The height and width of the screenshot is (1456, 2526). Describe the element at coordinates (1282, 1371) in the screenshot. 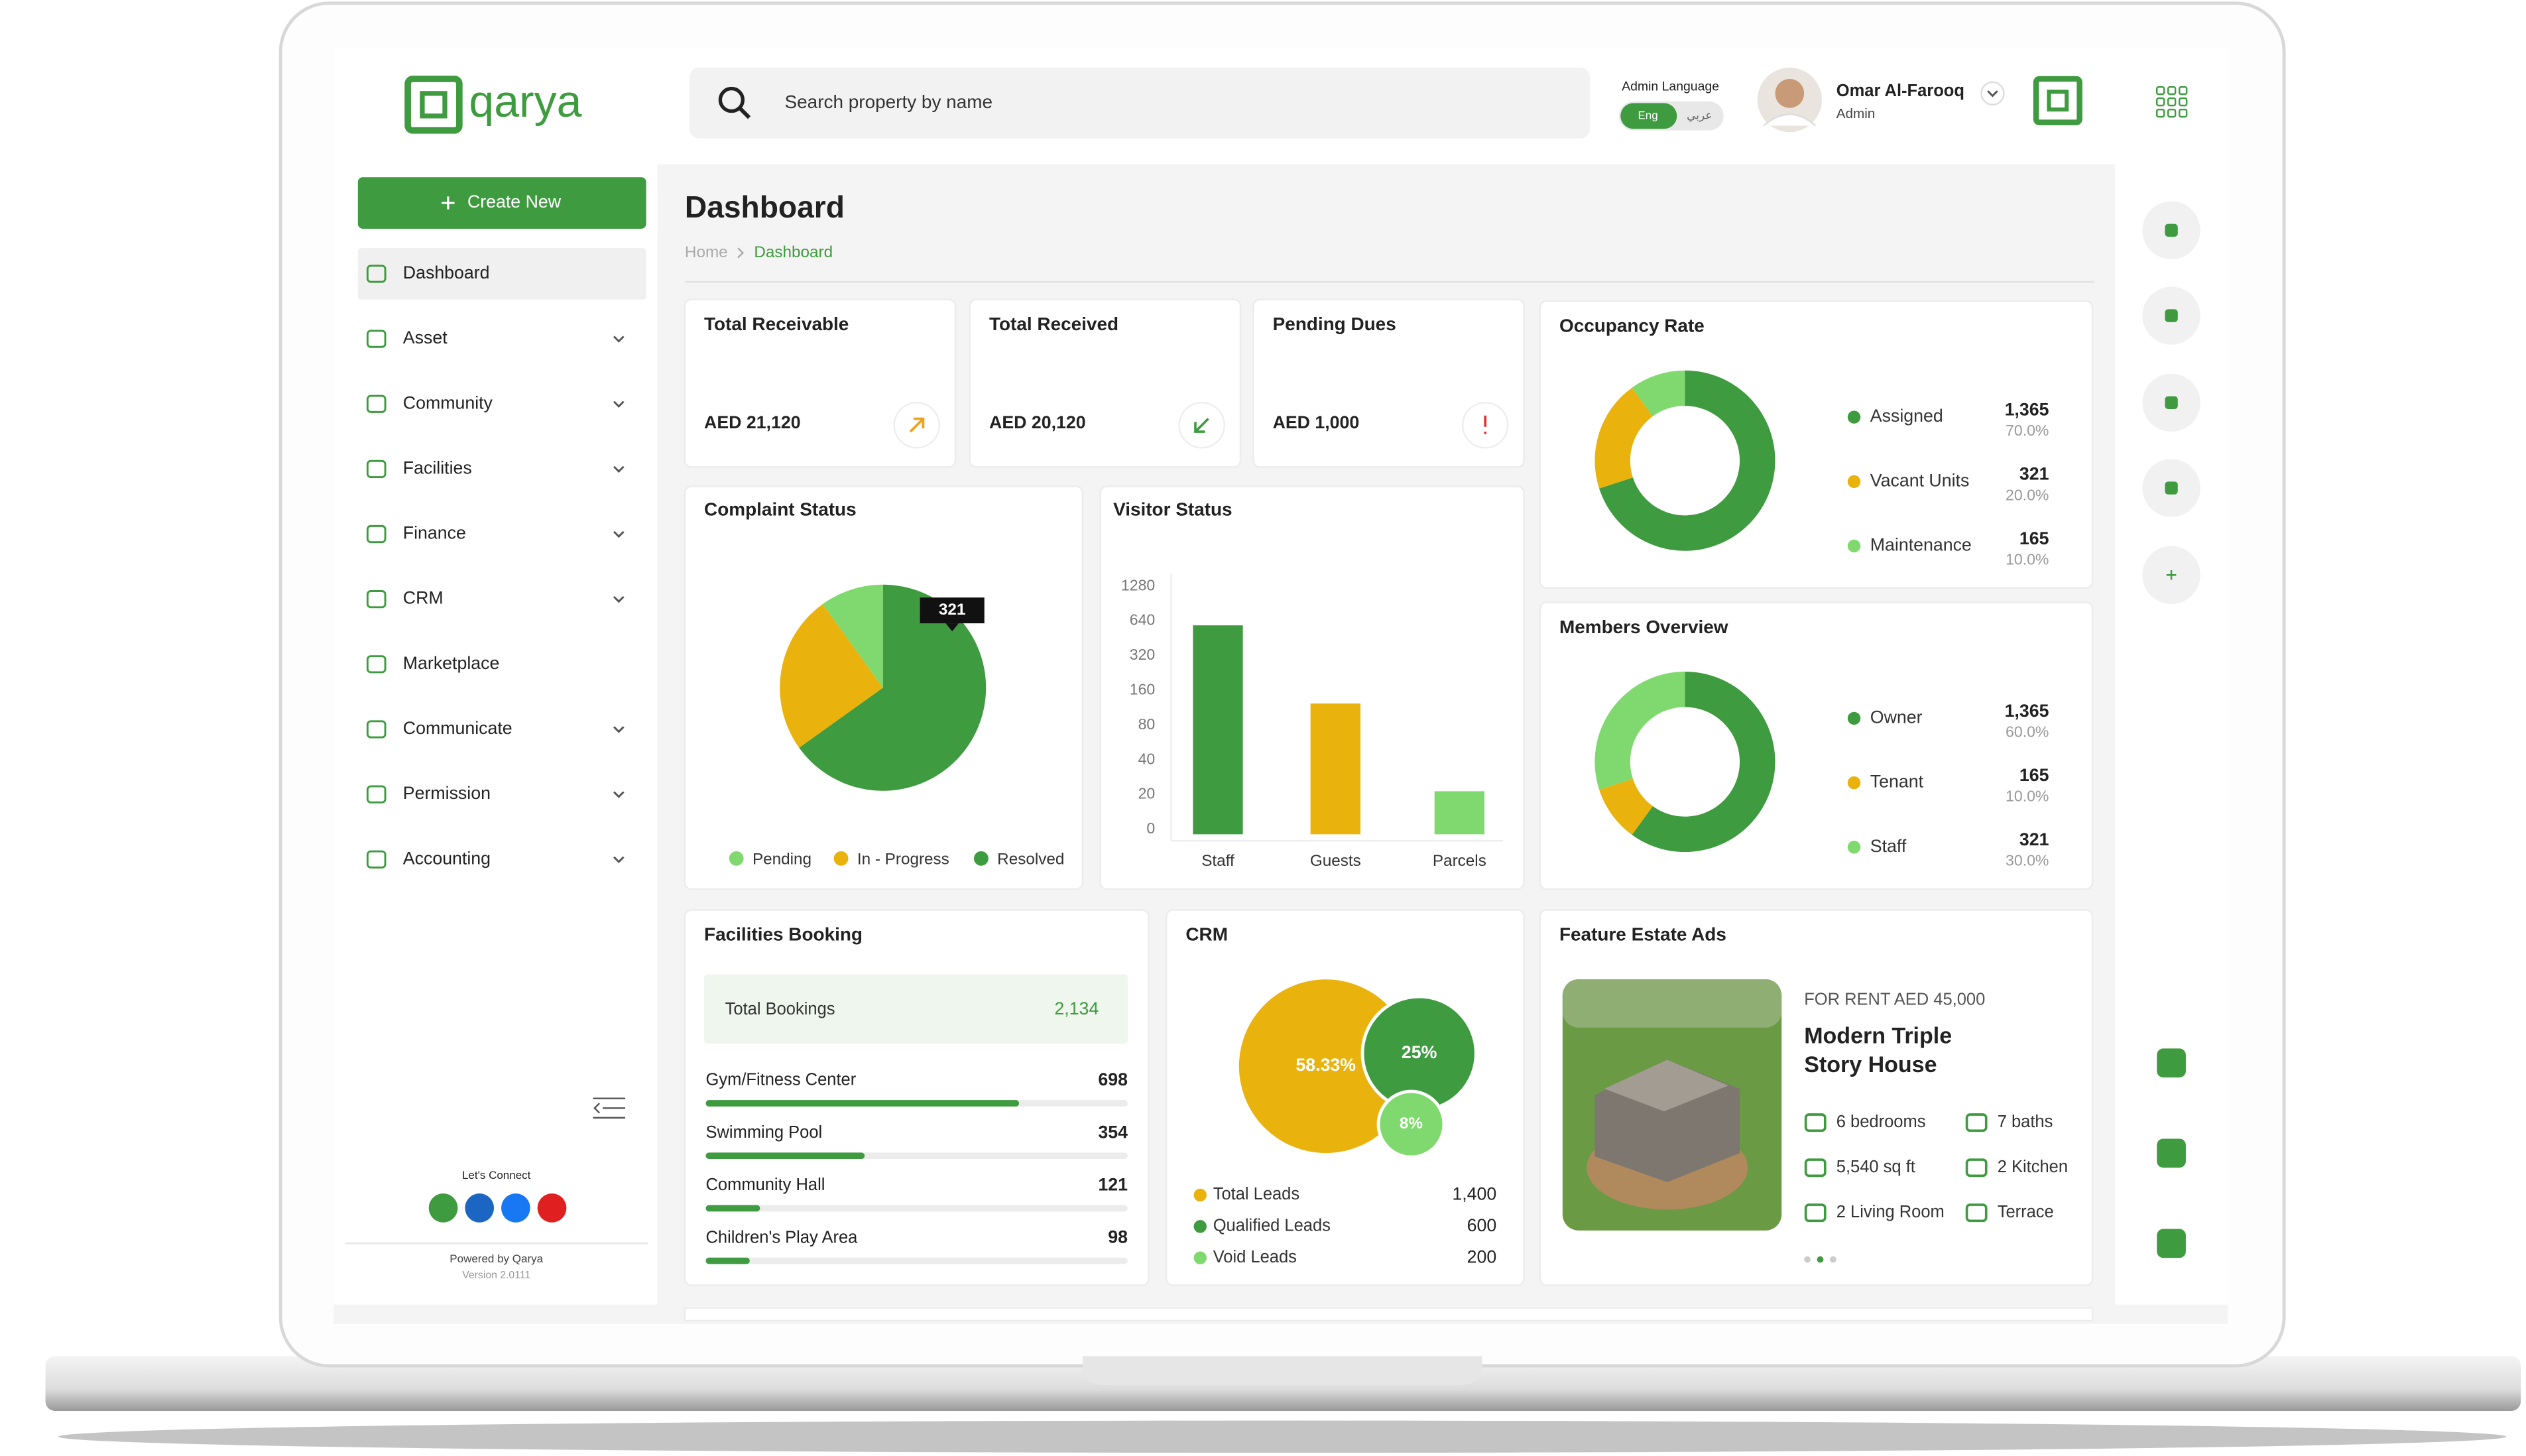

I see `laptop-notch` at that location.